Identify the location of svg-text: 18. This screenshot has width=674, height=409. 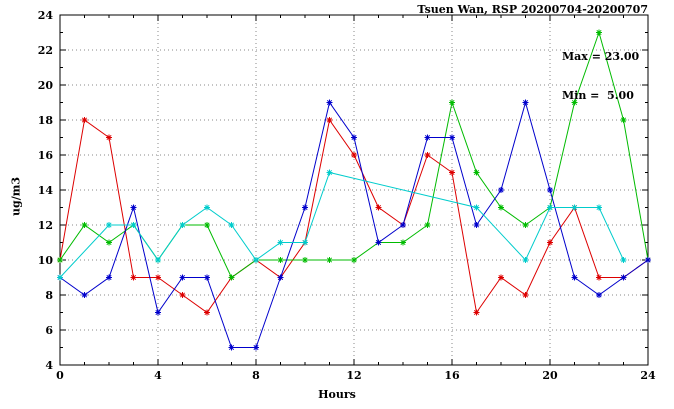
(46, 120).